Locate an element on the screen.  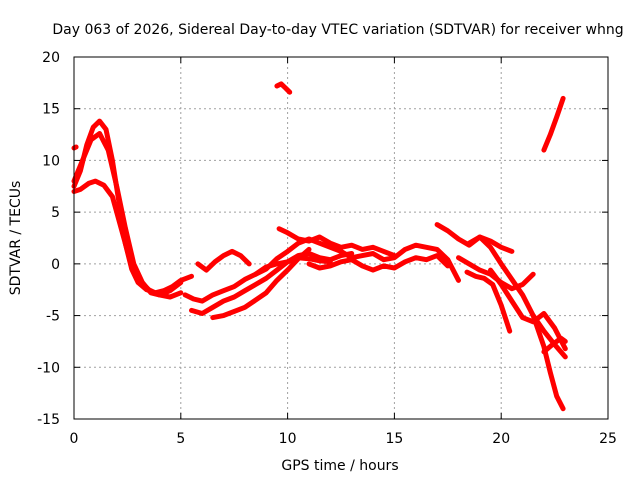
y-tick-label: 20 is located at coordinates (51, 58).